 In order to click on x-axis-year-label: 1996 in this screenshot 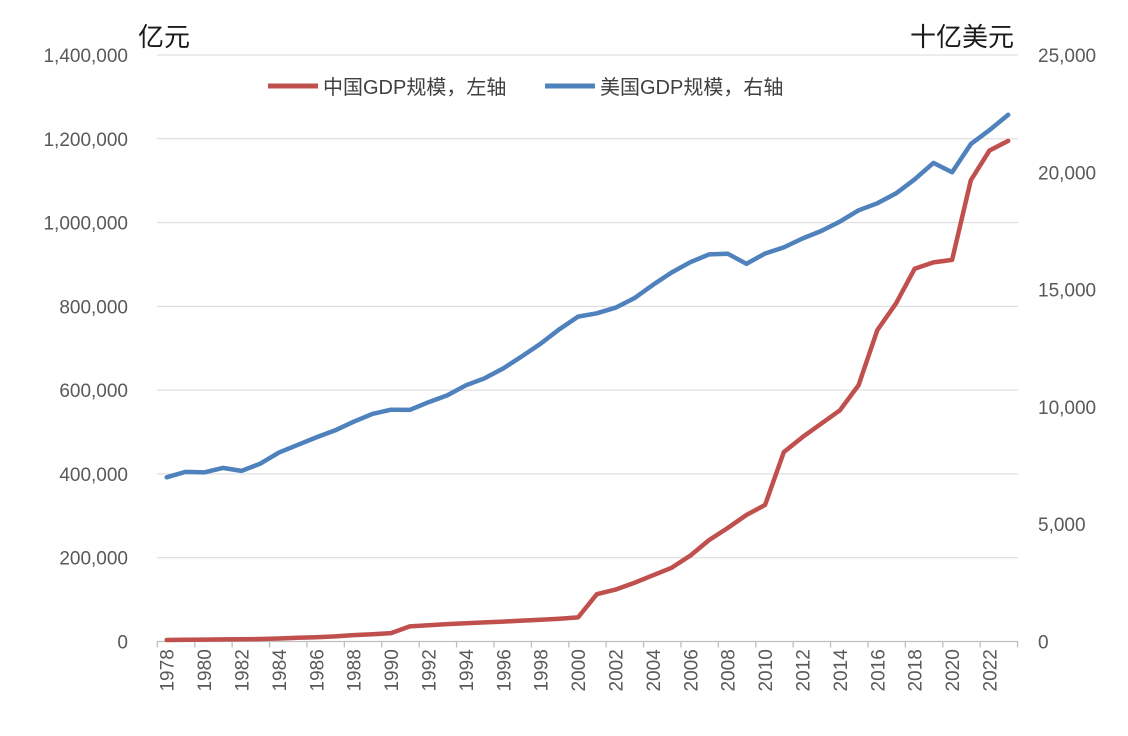, I will do `click(504, 670)`.